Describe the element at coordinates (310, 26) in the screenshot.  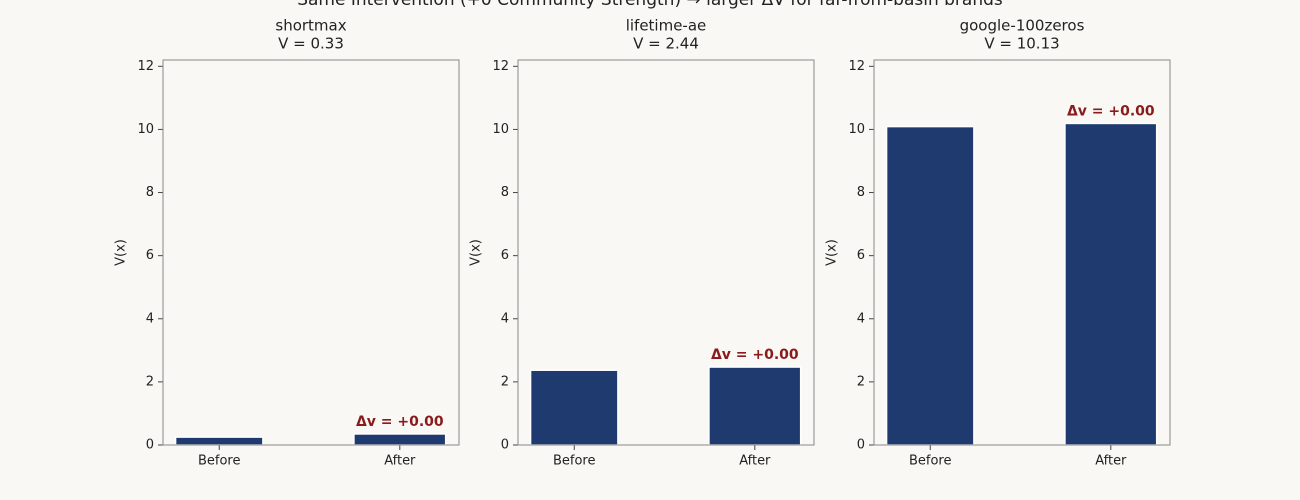
I see `subplot-title: shortmax` at that location.